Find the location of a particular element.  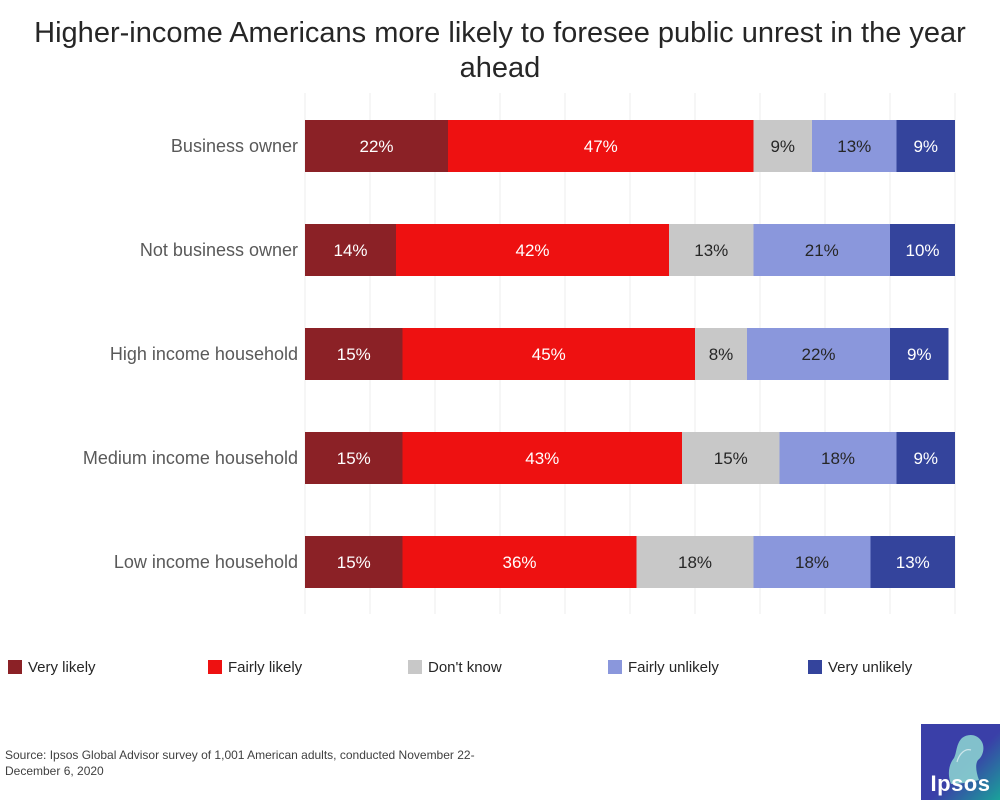

legend-item: Don't know is located at coordinates (455, 667).